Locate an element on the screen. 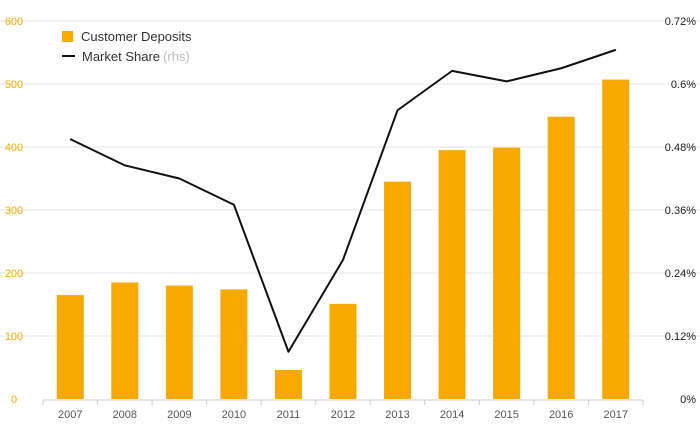  legend-label-deposits: Customer Deposits is located at coordinates (136, 36).